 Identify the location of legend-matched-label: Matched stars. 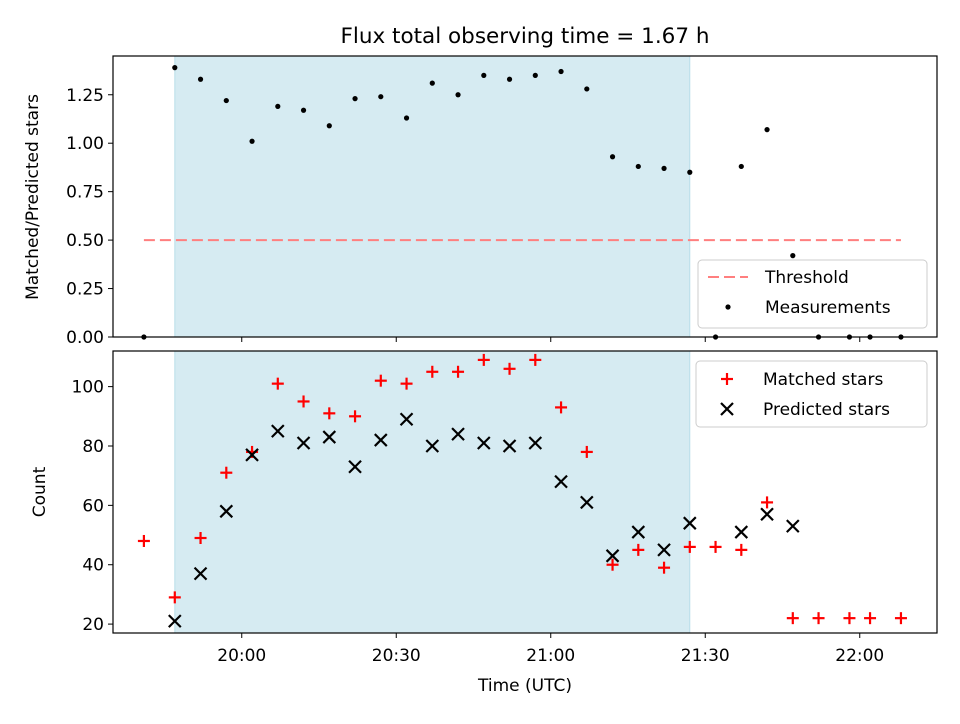
(823, 380).